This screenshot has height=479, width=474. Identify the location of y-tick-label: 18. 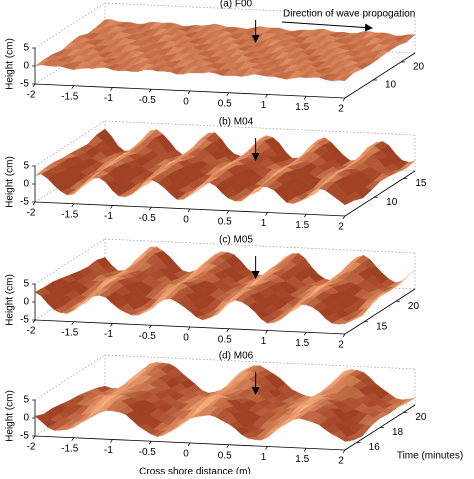
(398, 432).